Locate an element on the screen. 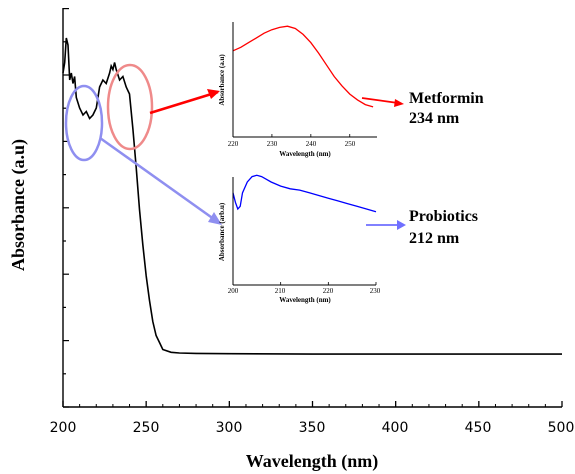 This screenshot has width=575, height=474. main-x-ticks is located at coordinates (312, 404).